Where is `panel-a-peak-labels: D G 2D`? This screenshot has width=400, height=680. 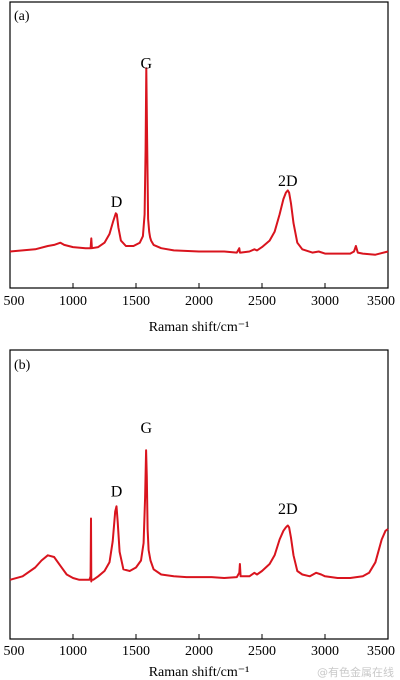 panel-a-peak-labels: D G 2D is located at coordinates (204, 132).